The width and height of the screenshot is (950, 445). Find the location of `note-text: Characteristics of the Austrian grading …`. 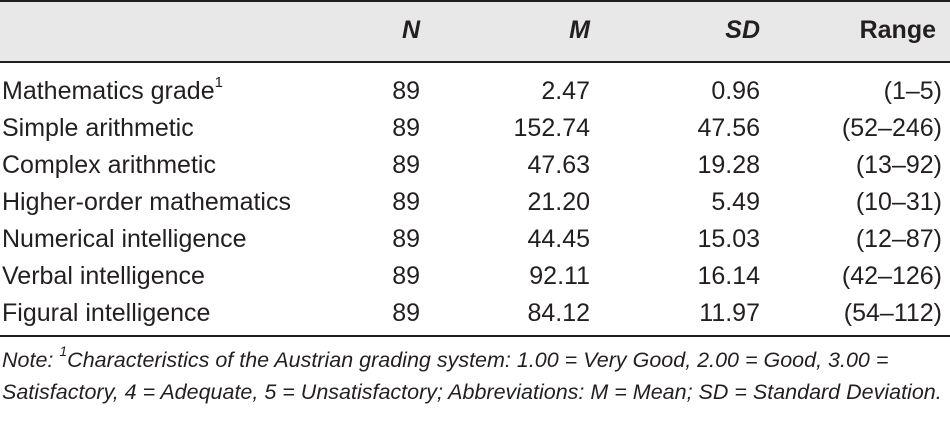

note-text: Characteristics of the Austrian grading … is located at coordinates (472, 376).